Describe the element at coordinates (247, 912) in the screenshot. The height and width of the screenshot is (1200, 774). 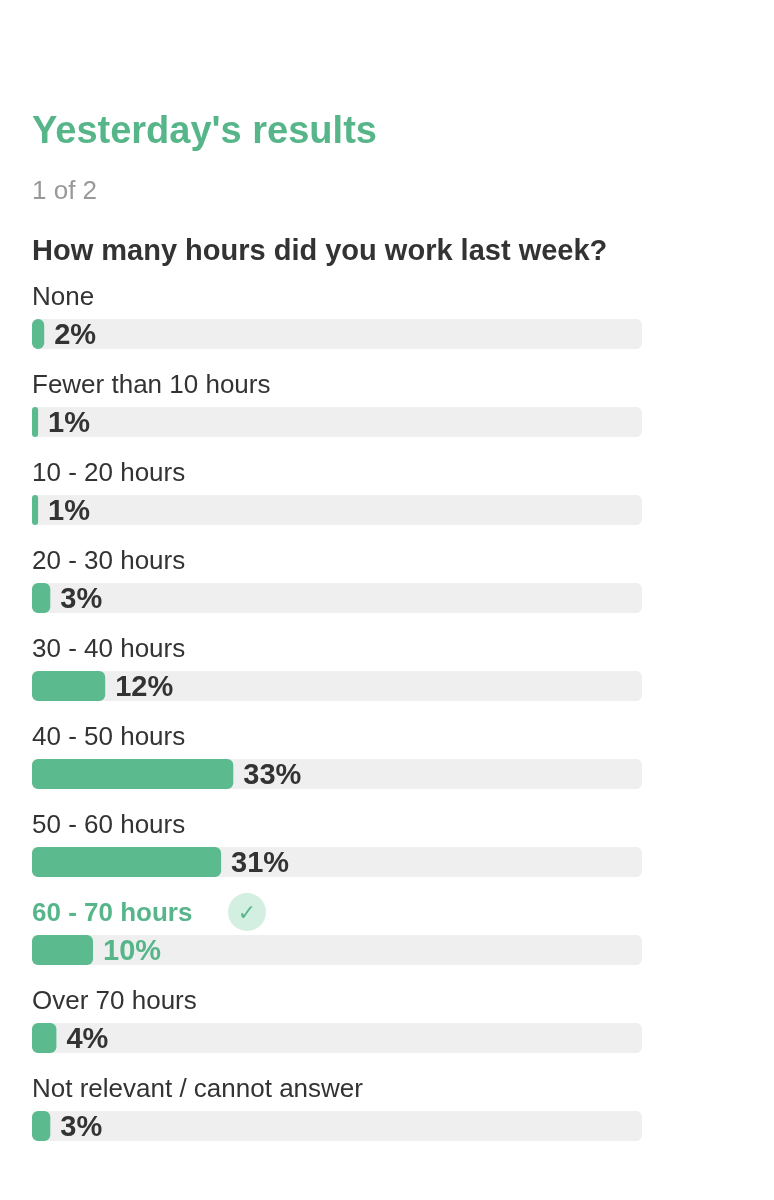
I see `annotation: ✓` at that location.